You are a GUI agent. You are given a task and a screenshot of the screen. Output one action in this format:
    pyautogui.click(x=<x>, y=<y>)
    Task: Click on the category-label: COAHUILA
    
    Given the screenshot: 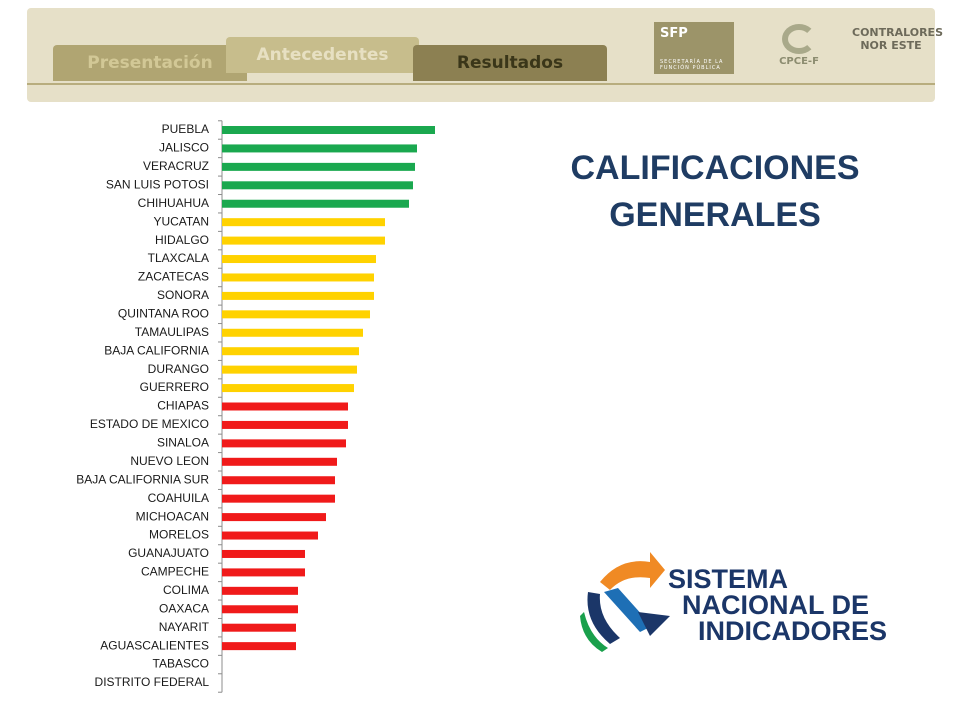 What is the action you would take?
    pyautogui.click(x=178, y=498)
    